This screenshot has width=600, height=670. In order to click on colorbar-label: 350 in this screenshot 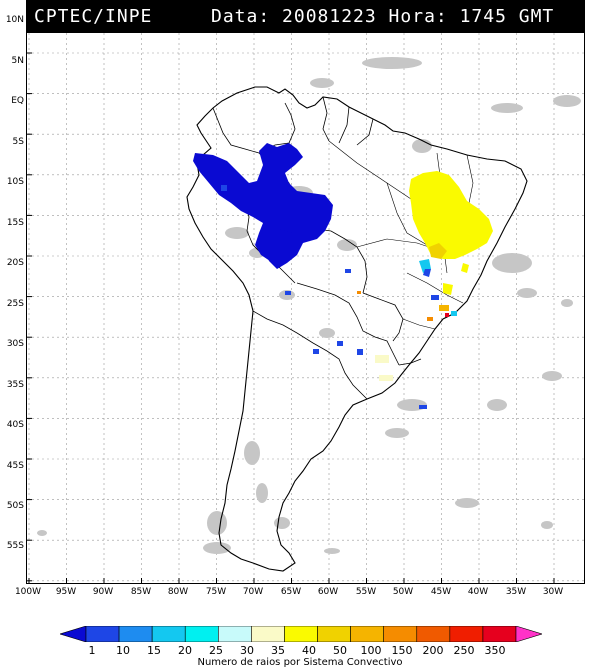, I will do `click(495, 650)`.